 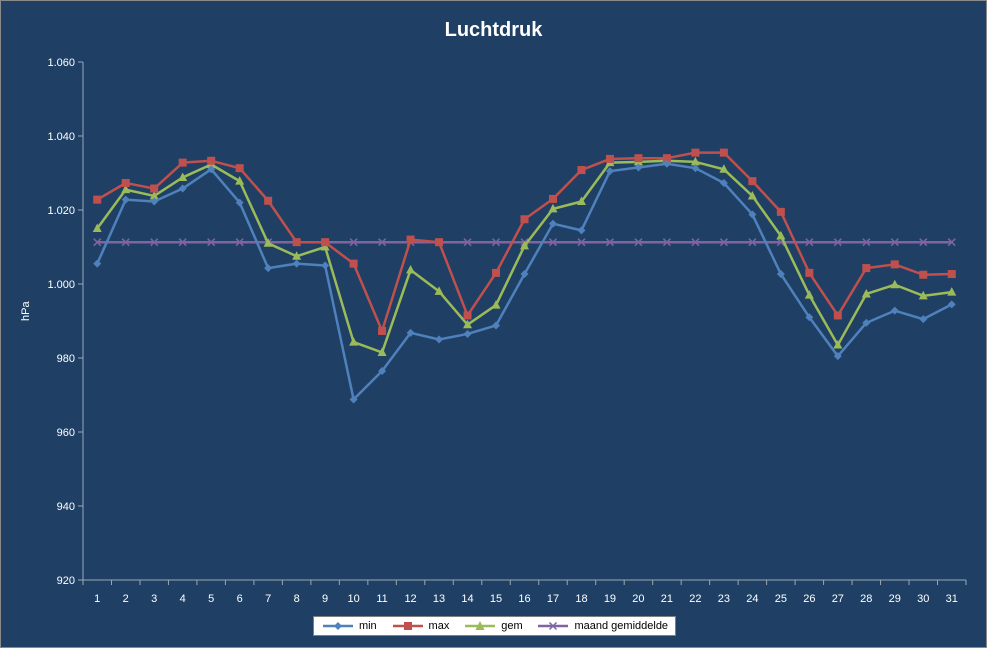 I want to click on y-tick-label: 1.000, so click(x=61, y=285).